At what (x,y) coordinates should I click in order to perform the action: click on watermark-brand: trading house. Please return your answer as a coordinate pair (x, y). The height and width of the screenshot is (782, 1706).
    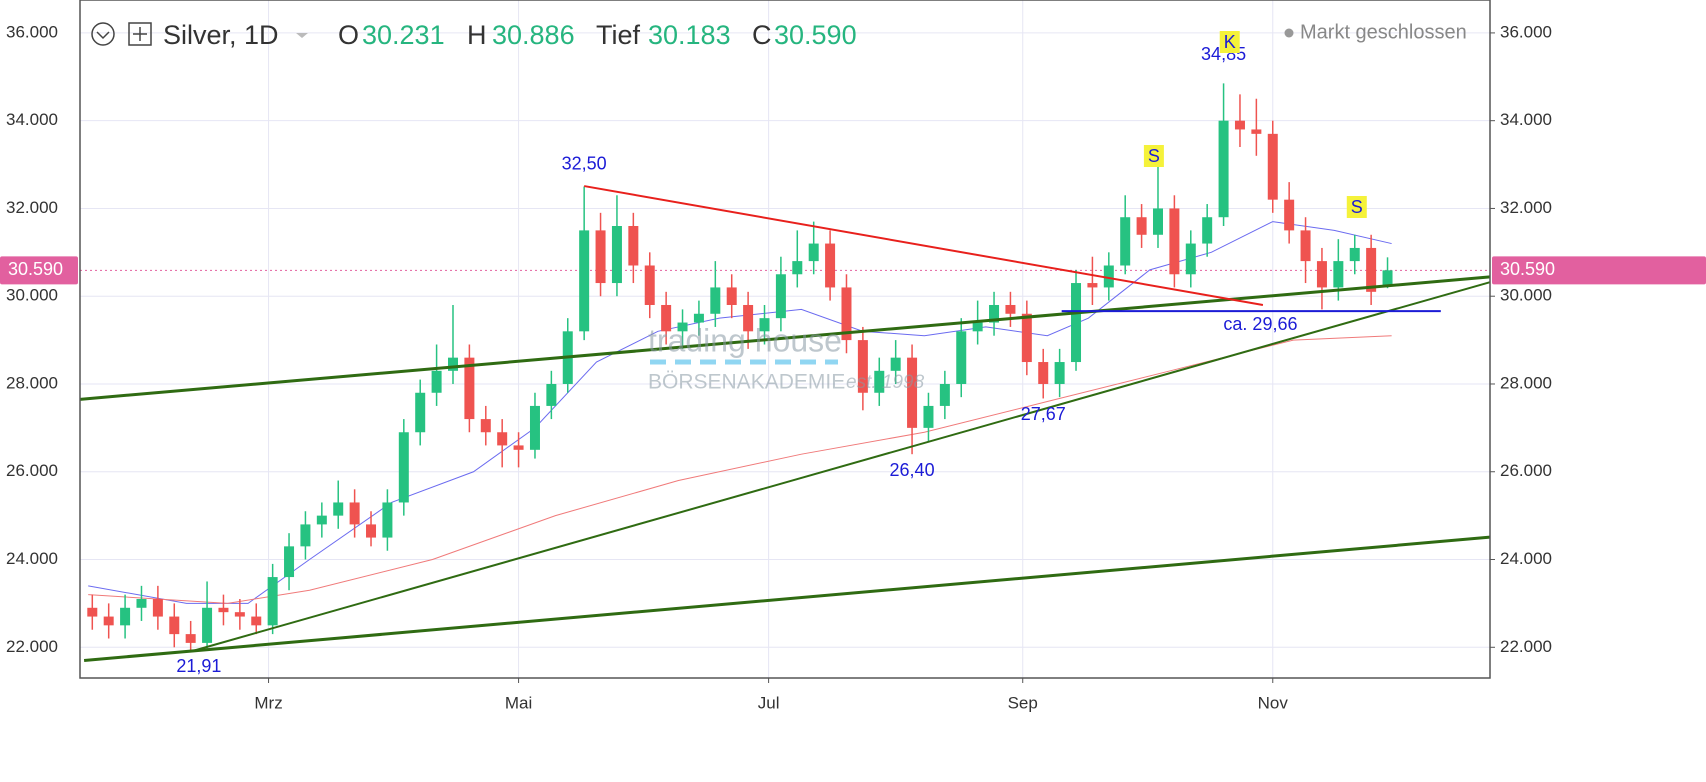
    Looking at the image, I should click on (745, 340).